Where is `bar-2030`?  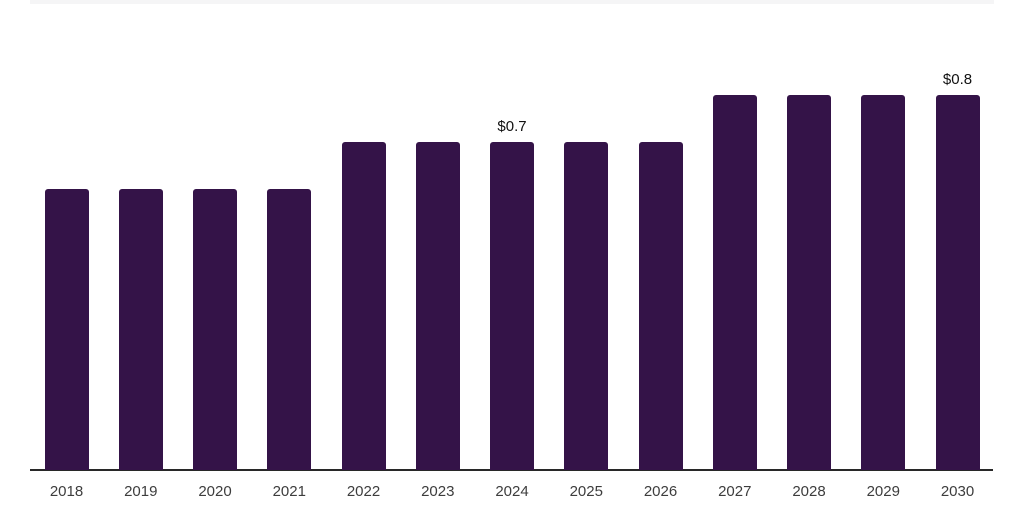 bar-2030 is located at coordinates (957, 282).